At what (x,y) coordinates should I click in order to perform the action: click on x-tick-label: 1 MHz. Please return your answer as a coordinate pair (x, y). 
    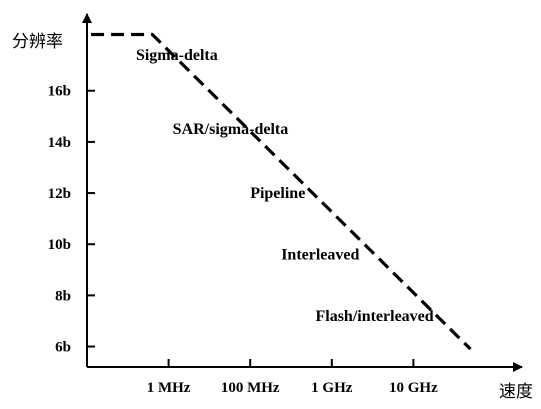
    Looking at the image, I should click on (169, 388).